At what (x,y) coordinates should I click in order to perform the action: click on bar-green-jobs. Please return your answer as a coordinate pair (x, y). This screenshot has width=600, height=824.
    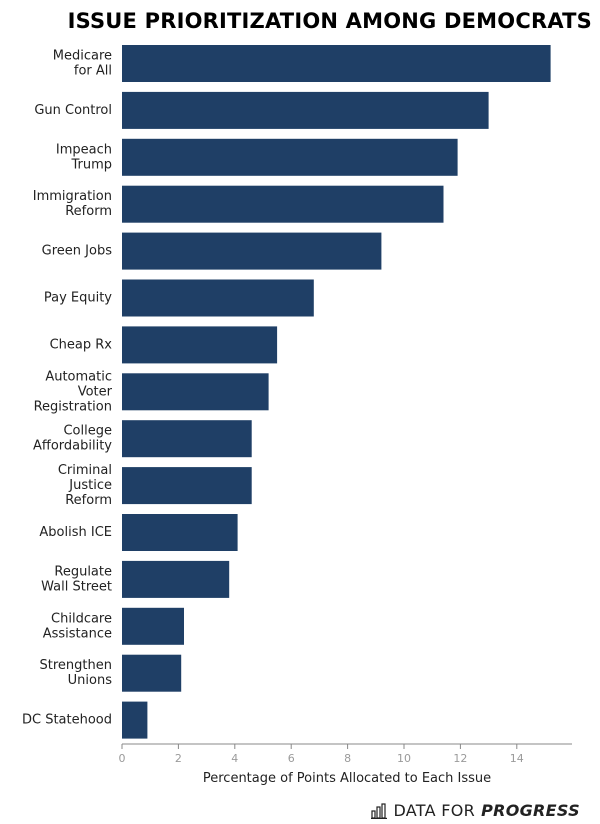
    Looking at the image, I should click on (252, 251).